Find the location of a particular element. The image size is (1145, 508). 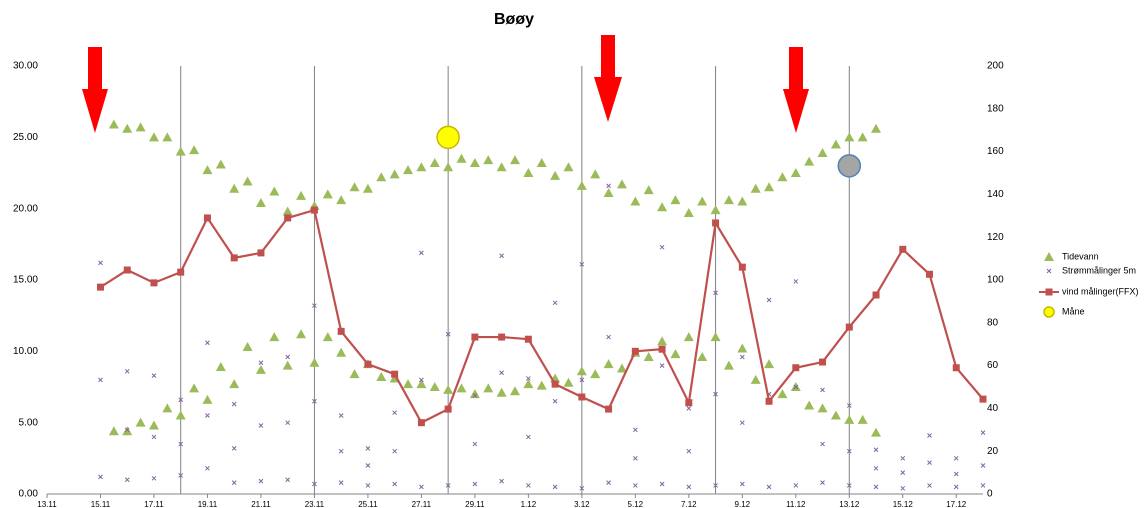

chart-title: Bøøy is located at coordinates (514, 19).